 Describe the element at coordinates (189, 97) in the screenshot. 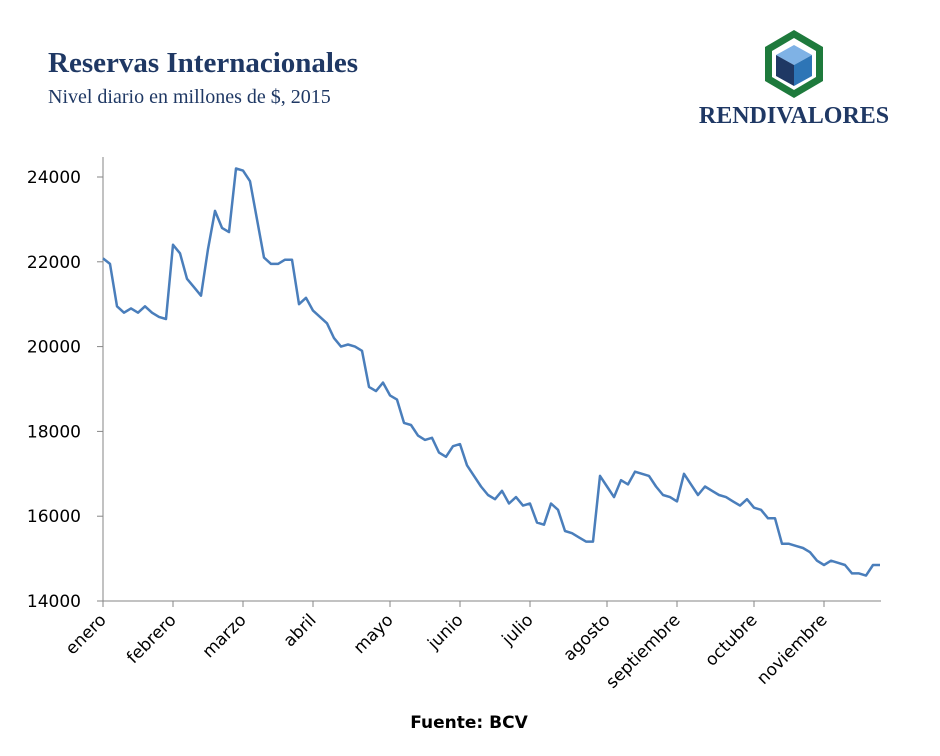

I see `chart-subtitle: Nivel diario en millones de $, 2015` at that location.